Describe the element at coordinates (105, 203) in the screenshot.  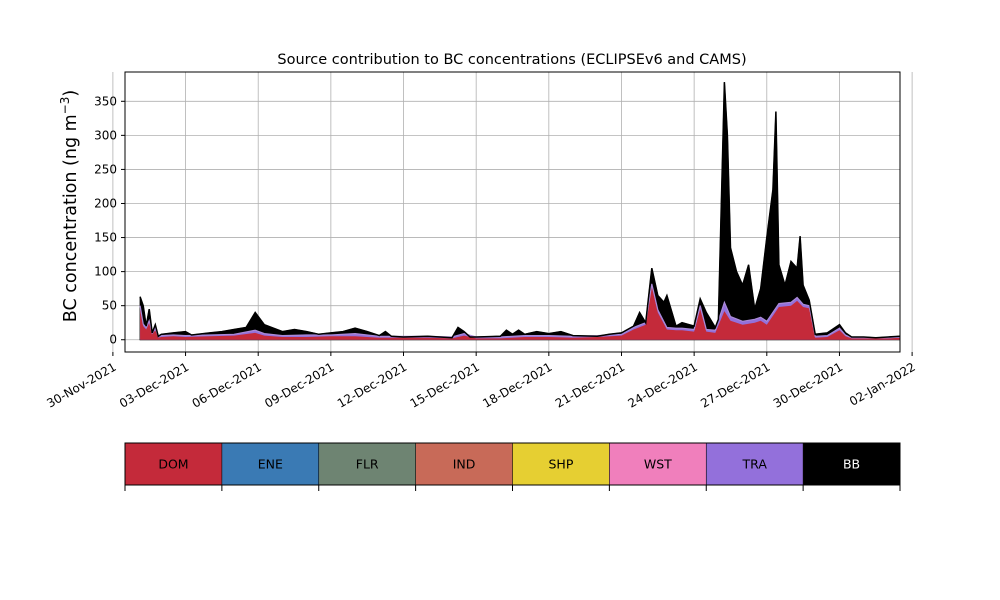
I see `y-tick-label: 200` at that location.